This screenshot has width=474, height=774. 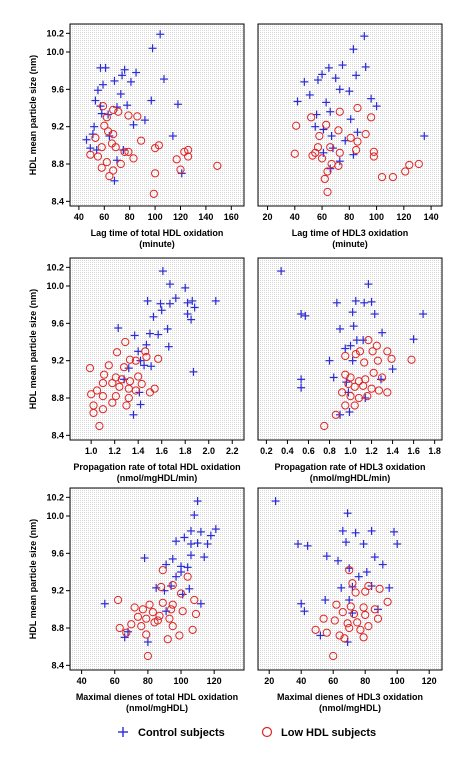 I want to click on x-tick-label: 1.6, so click(x=161, y=451).